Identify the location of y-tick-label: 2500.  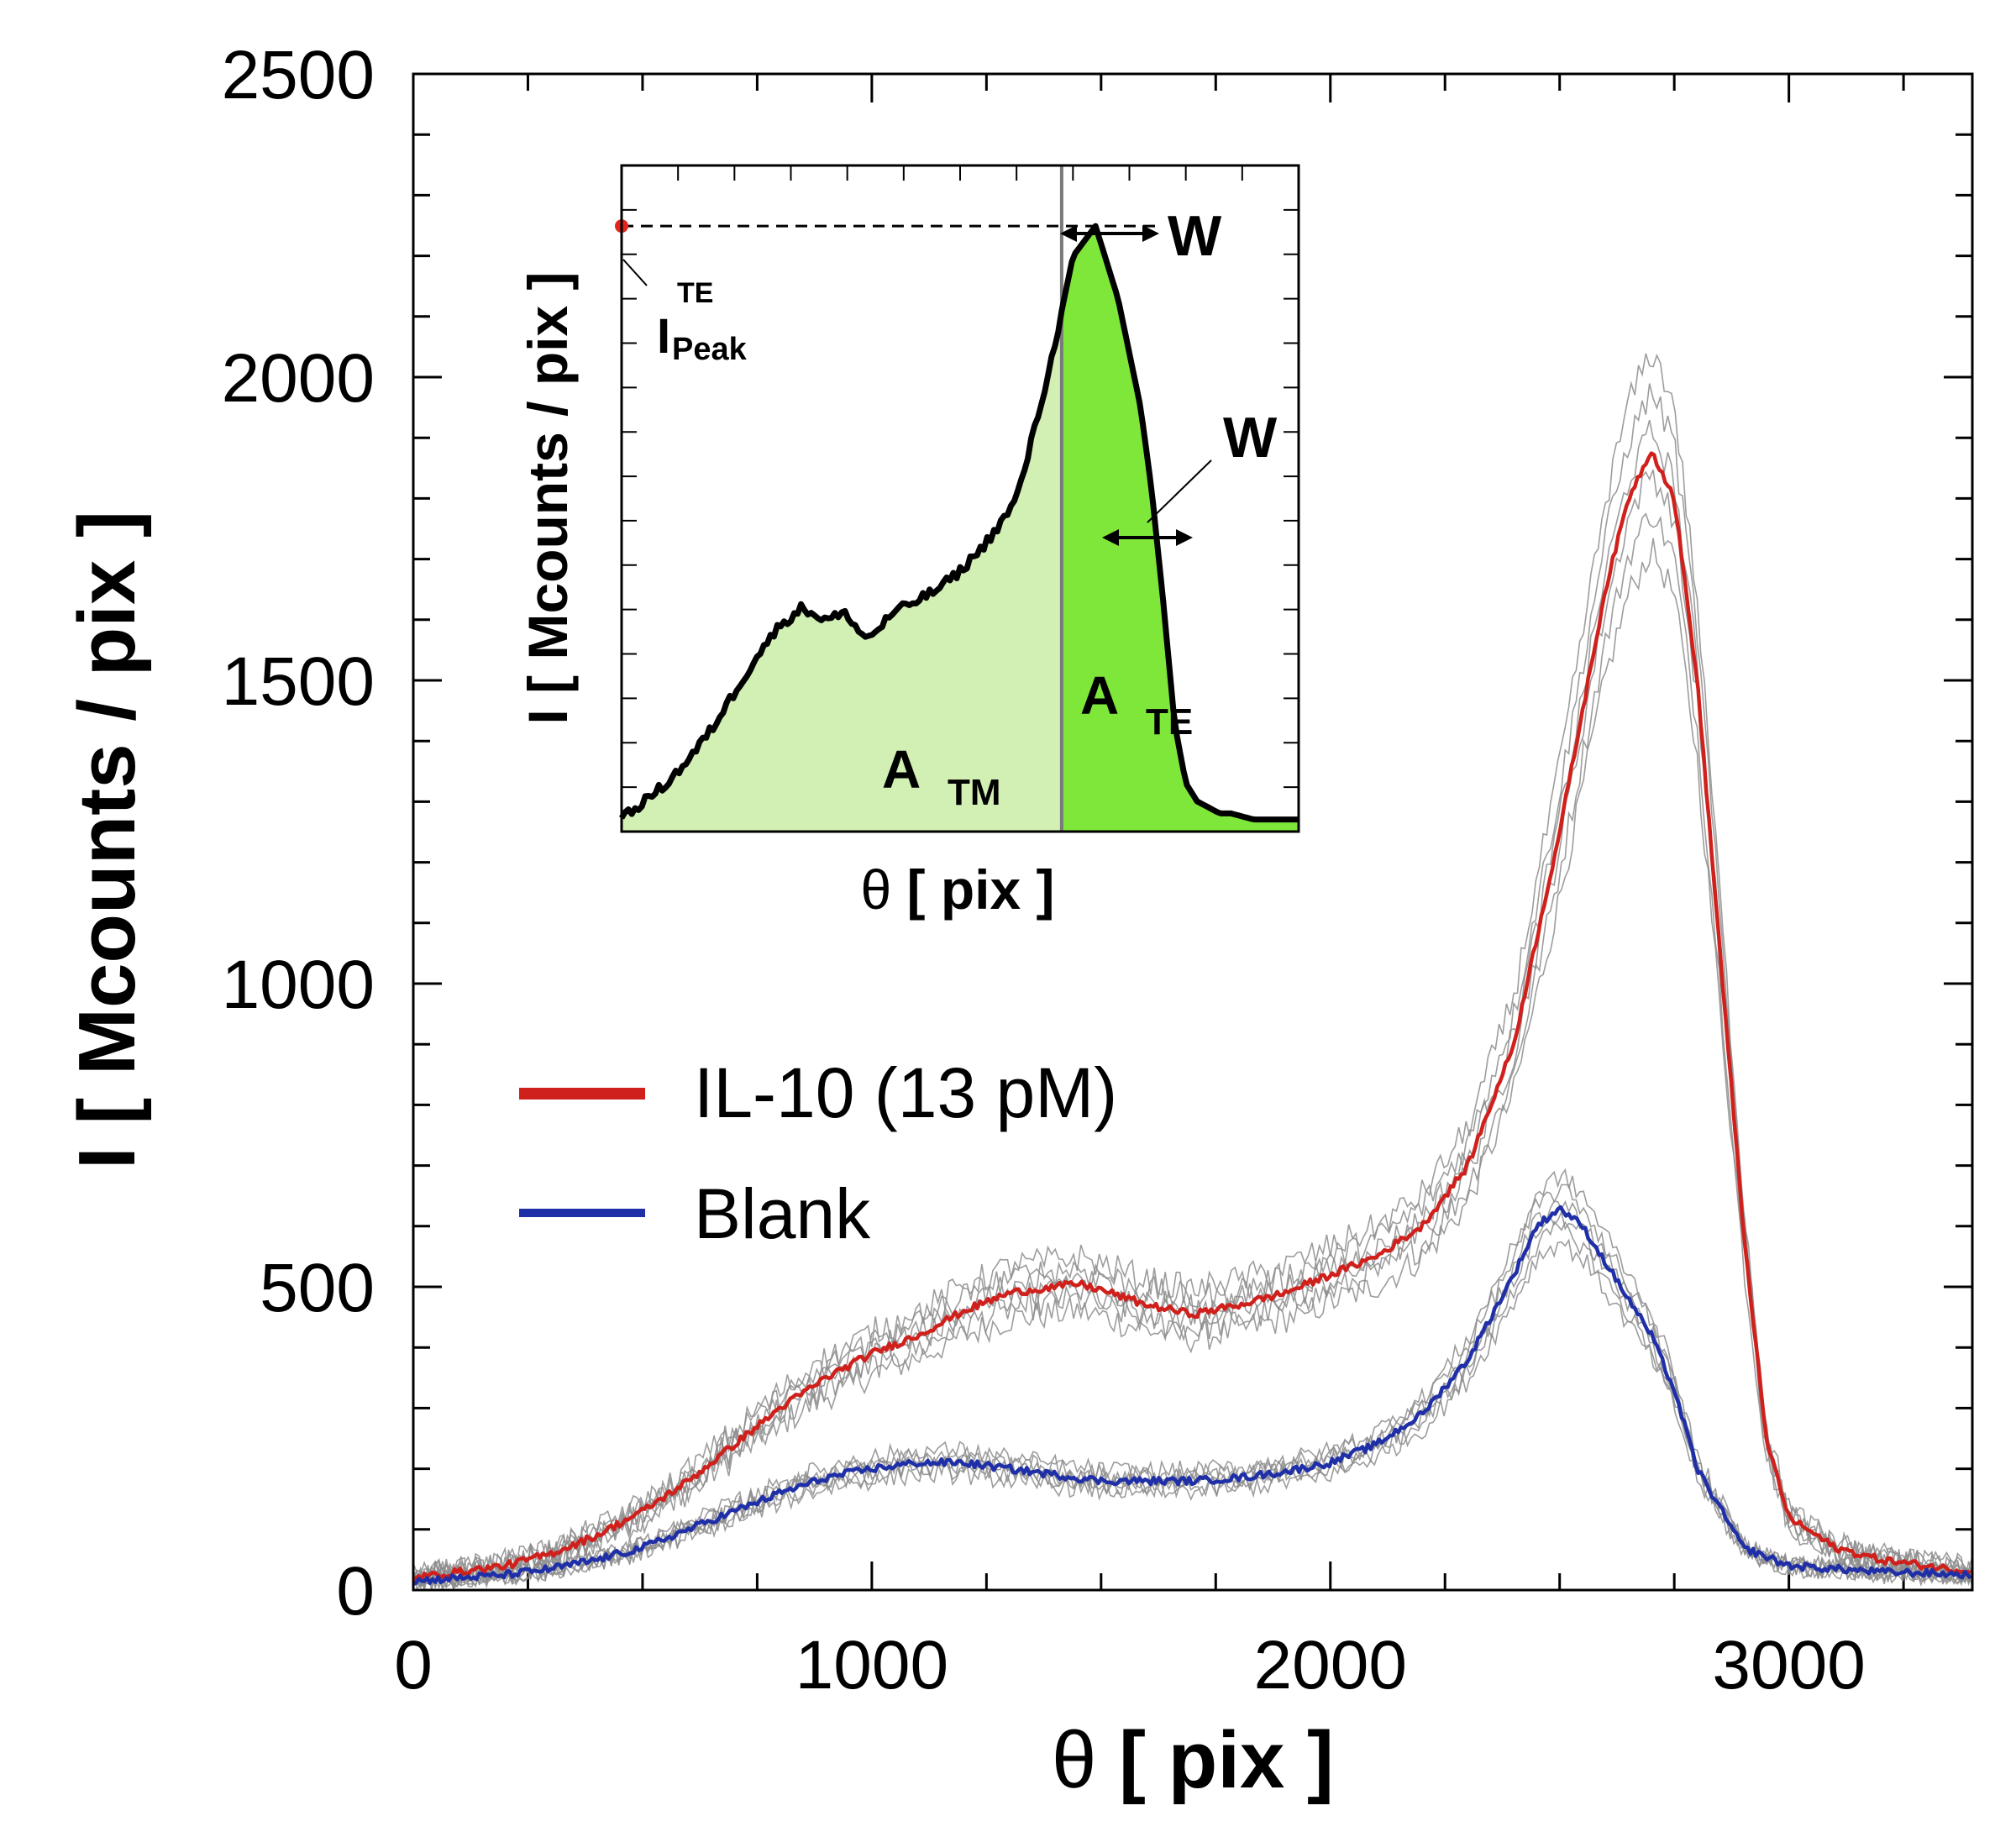
(298, 75).